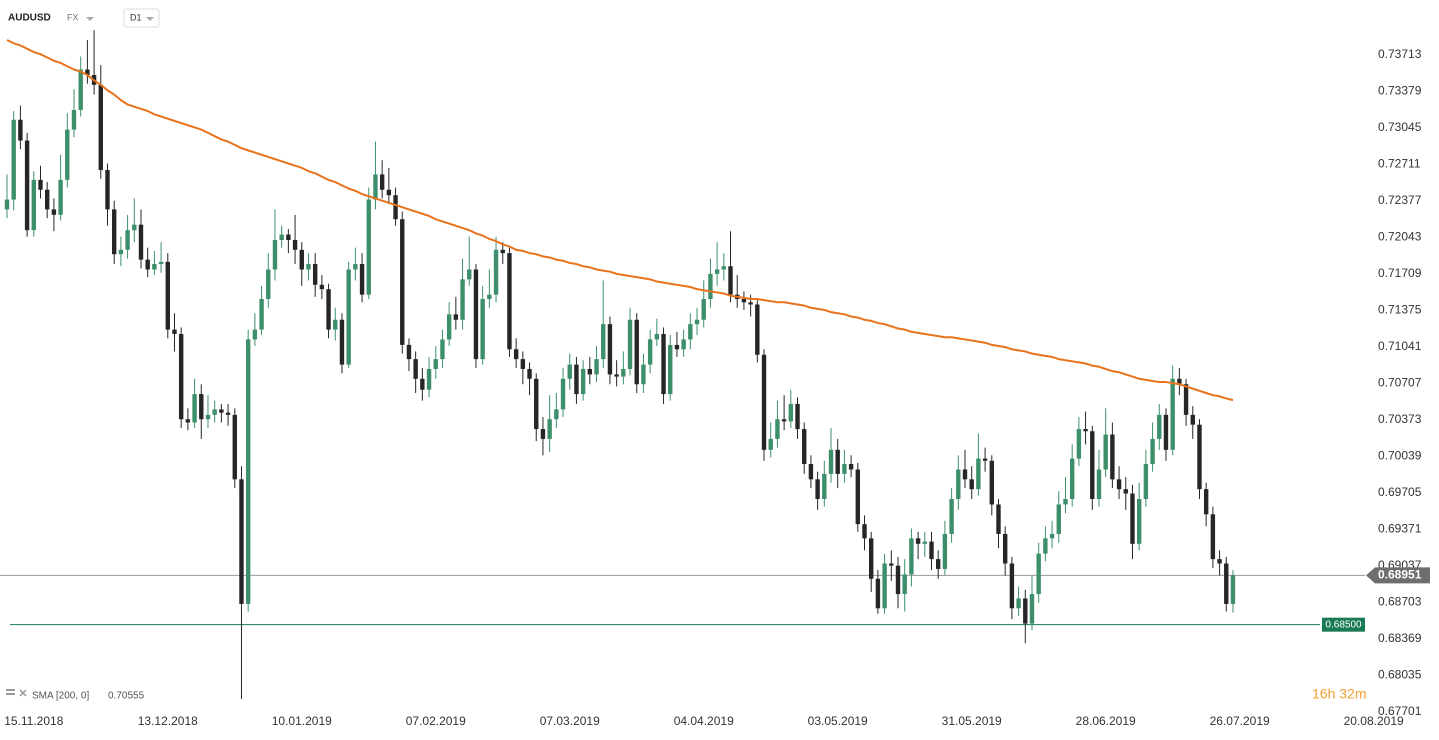 This screenshot has width=1439, height=740. I want to click on market-caret, so click(90, 19).